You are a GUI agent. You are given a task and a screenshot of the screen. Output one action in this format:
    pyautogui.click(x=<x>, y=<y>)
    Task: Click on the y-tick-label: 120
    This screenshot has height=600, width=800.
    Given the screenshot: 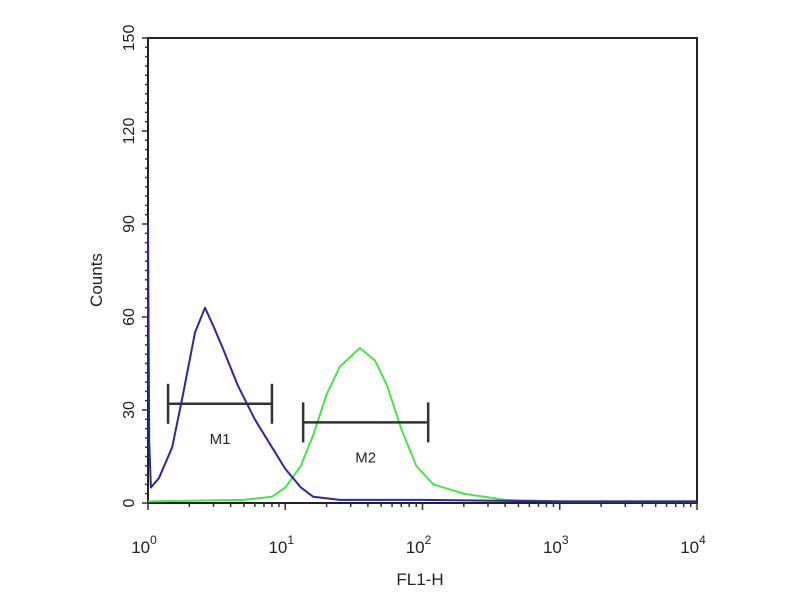 What is the action you would take?
    pyautogui.click(x=129, y=131)
    